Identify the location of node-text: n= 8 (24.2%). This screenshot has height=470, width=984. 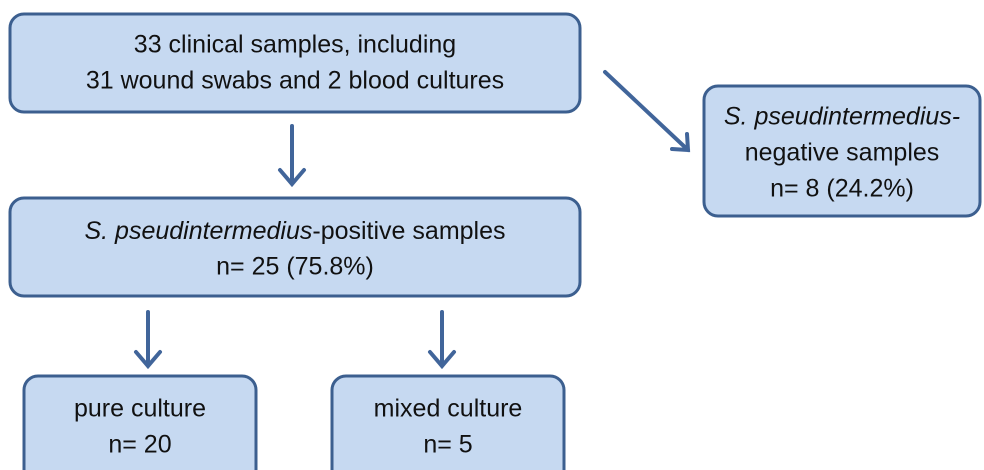
(842, 189).